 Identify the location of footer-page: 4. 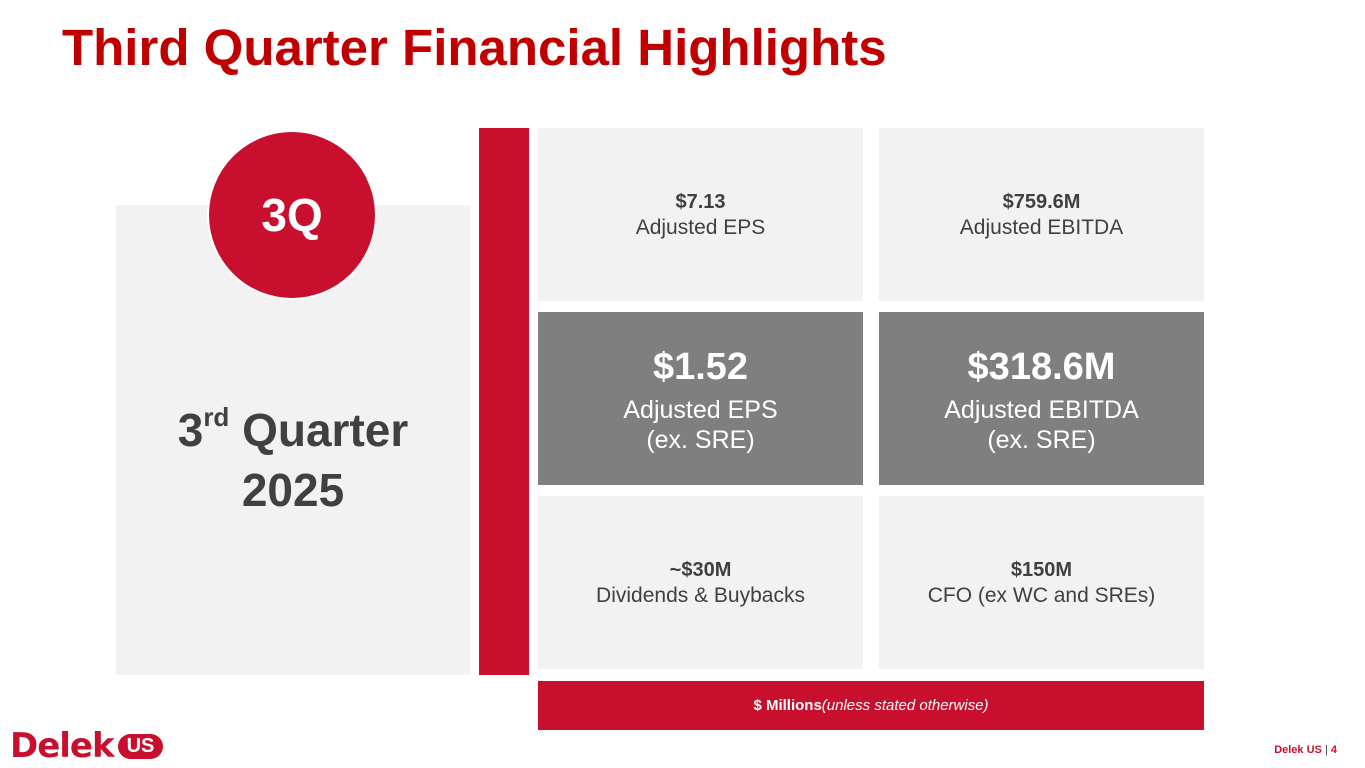
(1333, 750).